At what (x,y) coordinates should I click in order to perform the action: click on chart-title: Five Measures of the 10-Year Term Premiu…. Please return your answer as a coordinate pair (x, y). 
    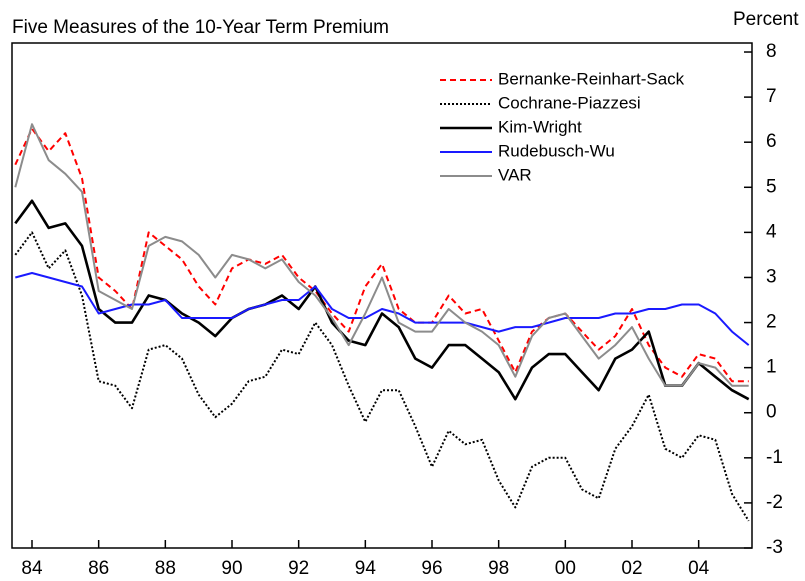
    Looking at the image, I should click on (200, 27).